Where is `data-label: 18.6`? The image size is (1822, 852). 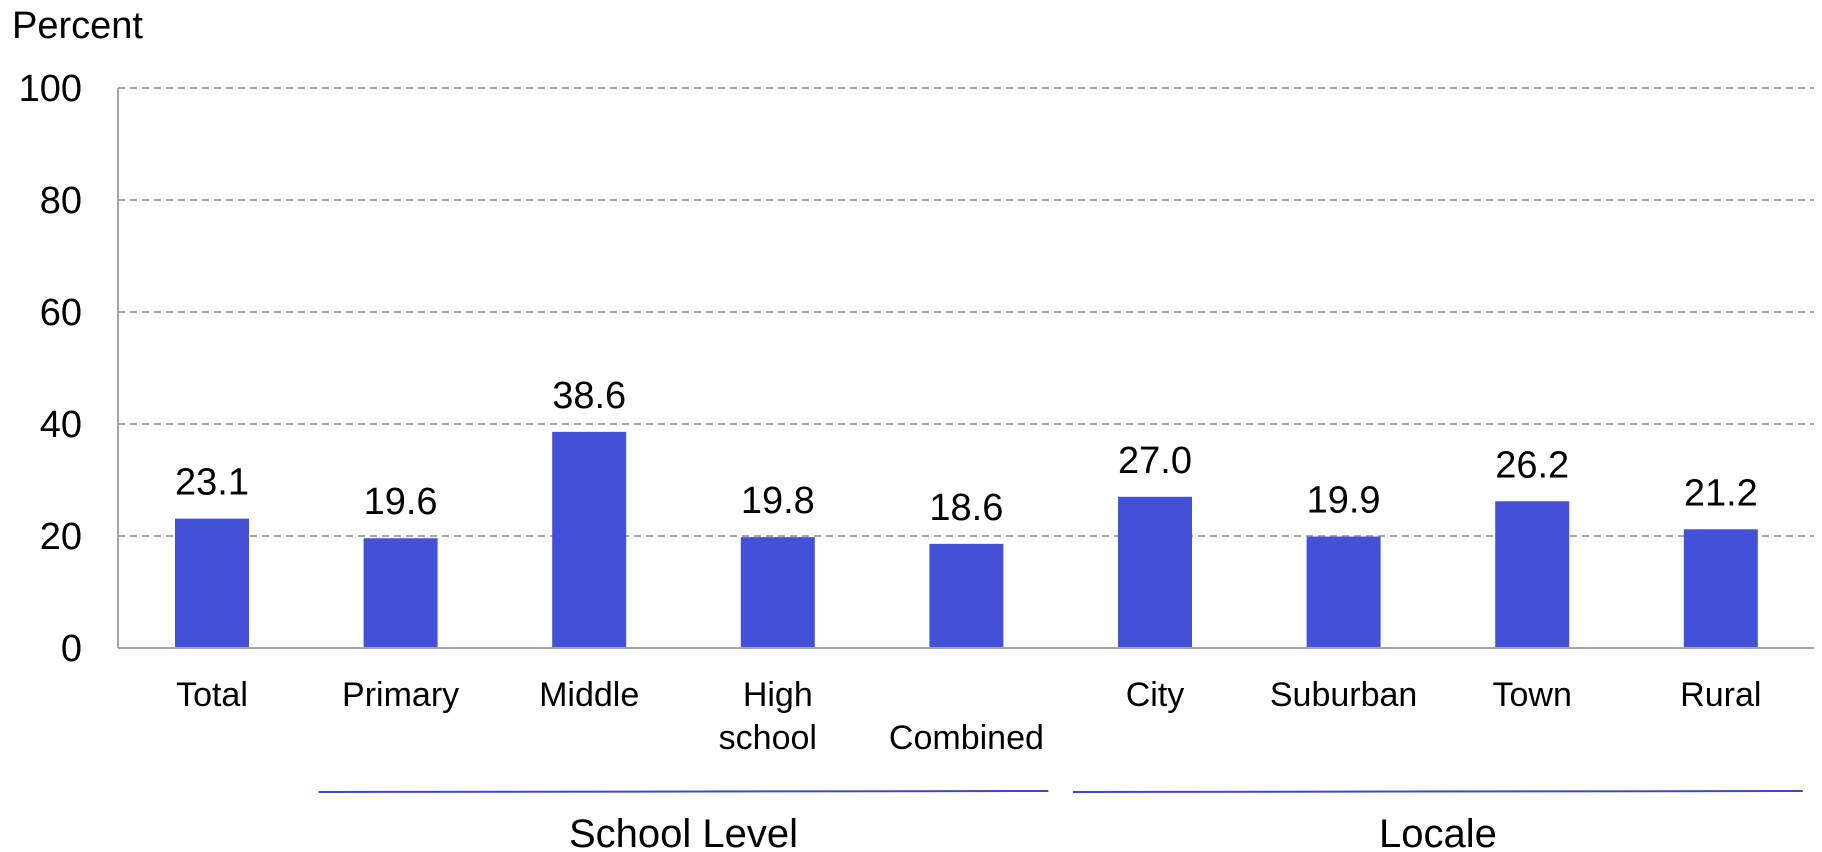 data-label: 18.6 is located at coordinates (966, 508).